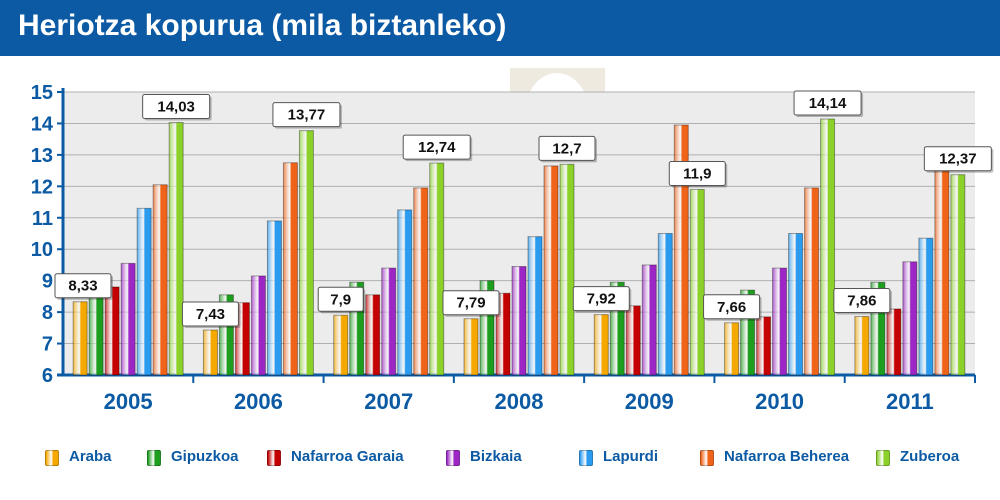  I want to click on bar-nafarroa-garaia-2011, so click(894, 342).